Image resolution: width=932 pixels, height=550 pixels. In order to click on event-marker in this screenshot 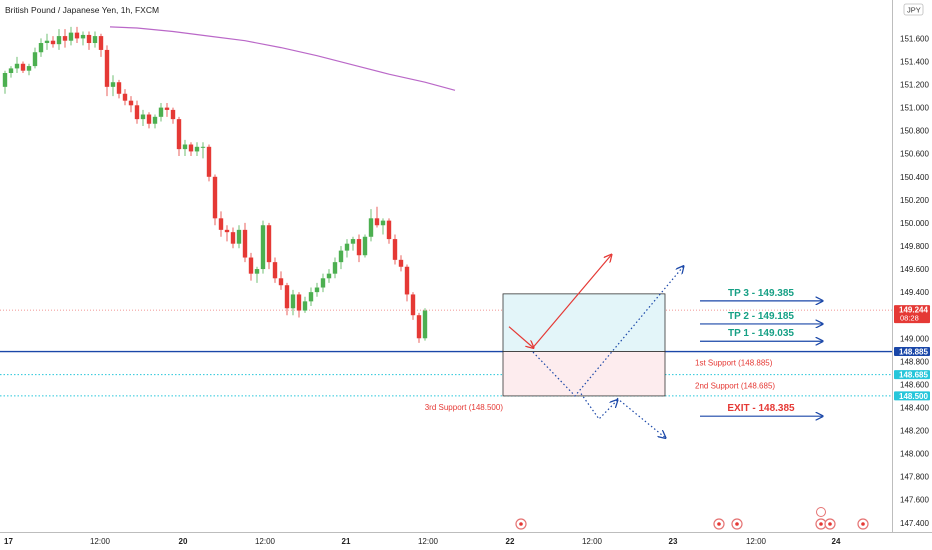, I will do `click(821, 512)`.